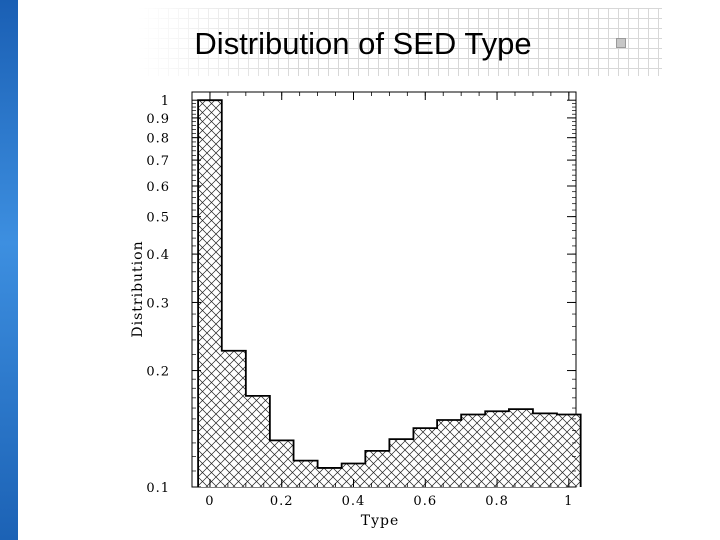  Describe the element at coordinates (209, 501) in the screenshot. I see `x-tick-label: 0` at that location.